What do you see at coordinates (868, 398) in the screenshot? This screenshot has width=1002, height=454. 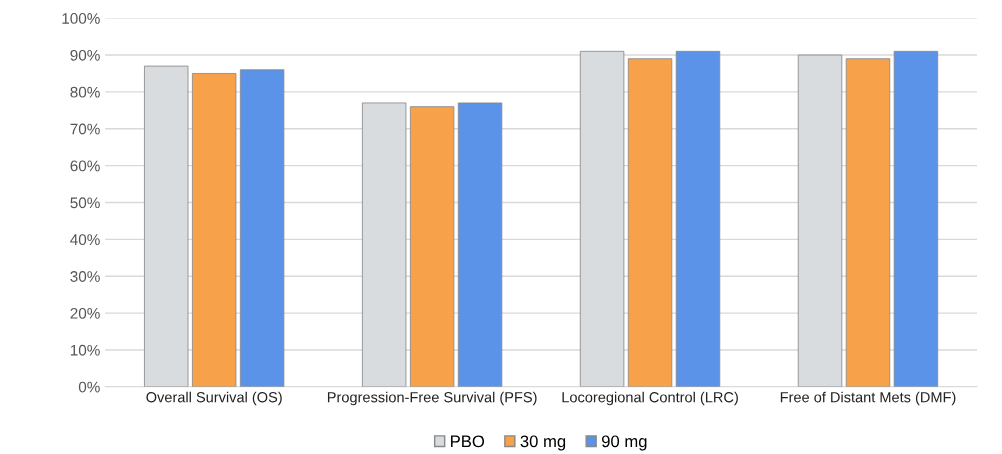 I see `x-tick-label: Free of Distant Mets (DMF)` at bounding box center [868, 398].